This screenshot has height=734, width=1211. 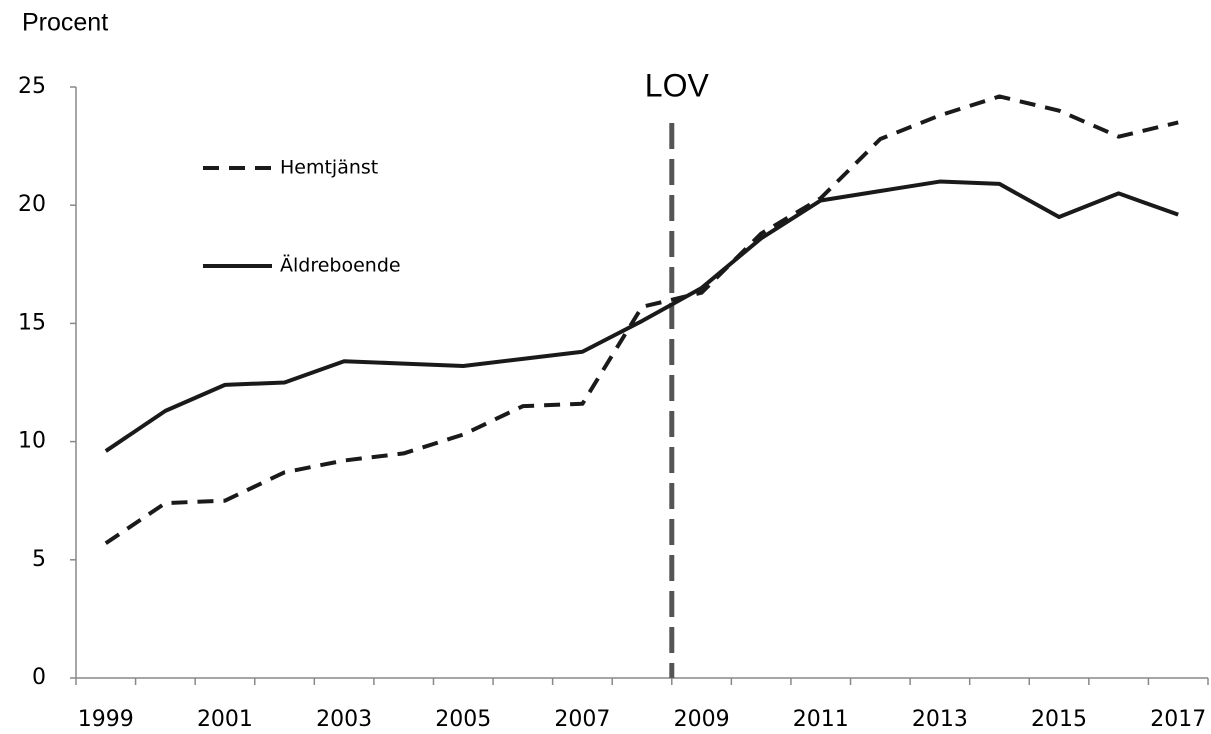 What do you see at coordinates (39, 677) in the screenshot?
I see `y-tick-label: 0` at bounding box center [39, 677].